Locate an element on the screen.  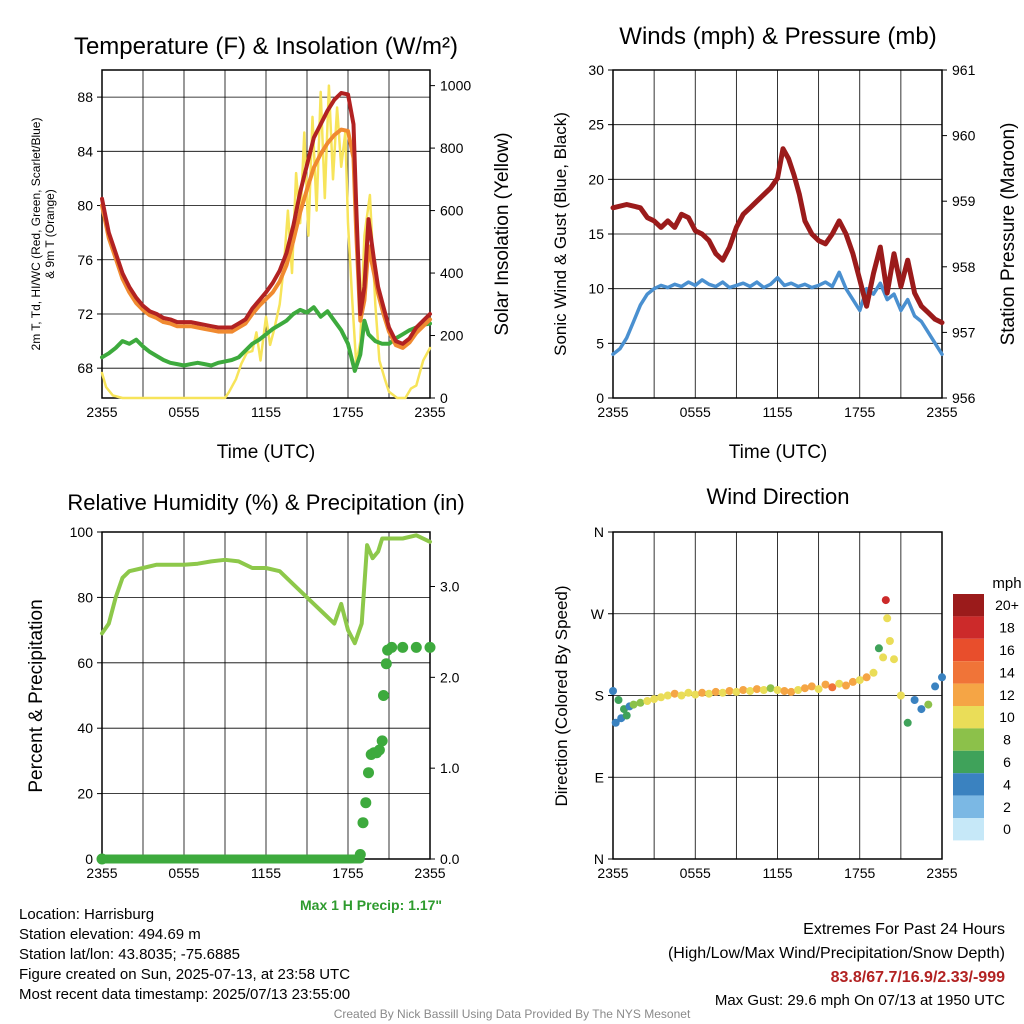
wind-ylabel-left: Sonic Wind & Gust (Blue, Black) is located at coordinates (560, 234).